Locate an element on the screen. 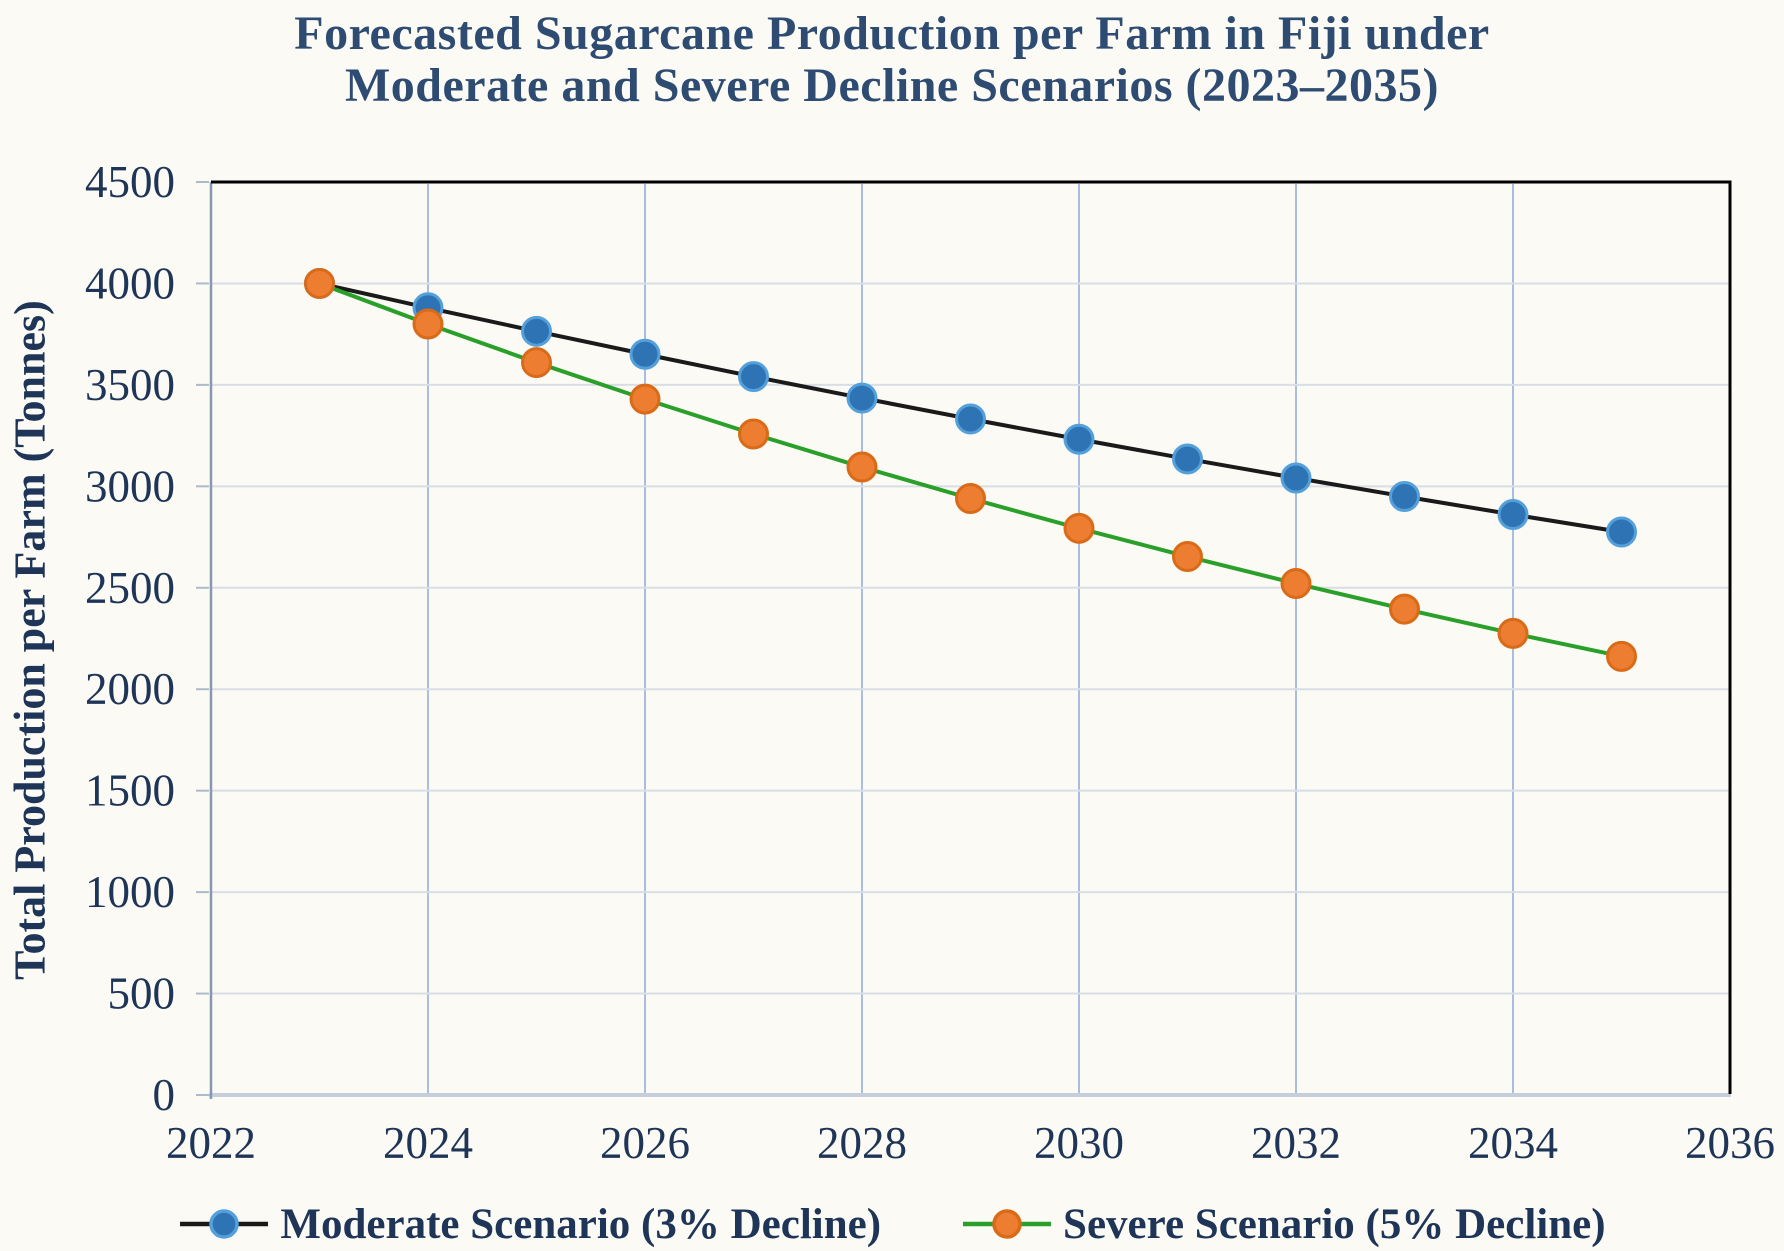  y-tick-label: 3000 is located at coordinates (130, 486).